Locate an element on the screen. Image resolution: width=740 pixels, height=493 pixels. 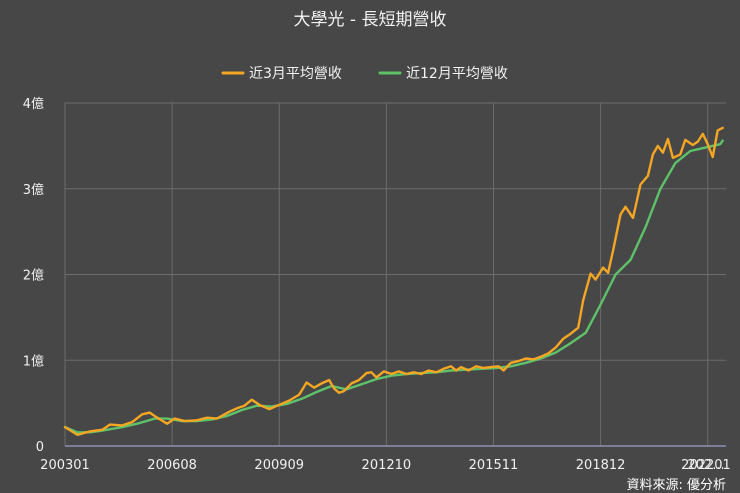
x-tick-label: 201812 is located at coordinates (601, 465).